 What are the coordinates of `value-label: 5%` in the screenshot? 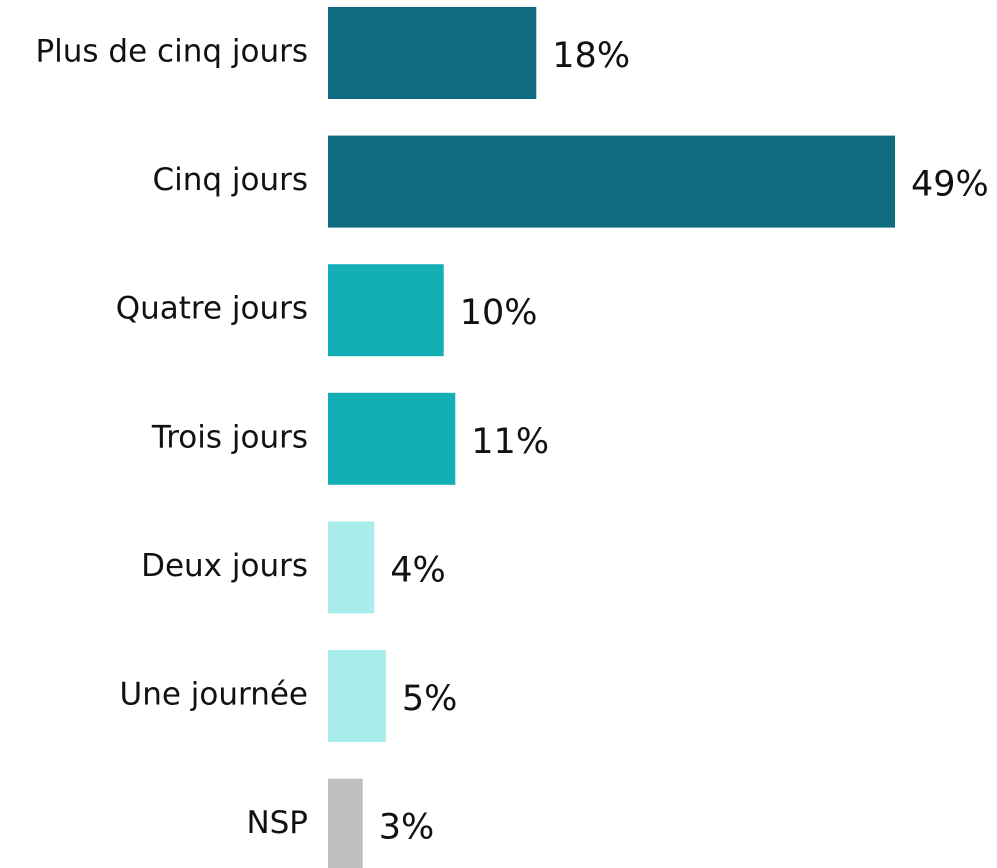 It's located at (430, 699).